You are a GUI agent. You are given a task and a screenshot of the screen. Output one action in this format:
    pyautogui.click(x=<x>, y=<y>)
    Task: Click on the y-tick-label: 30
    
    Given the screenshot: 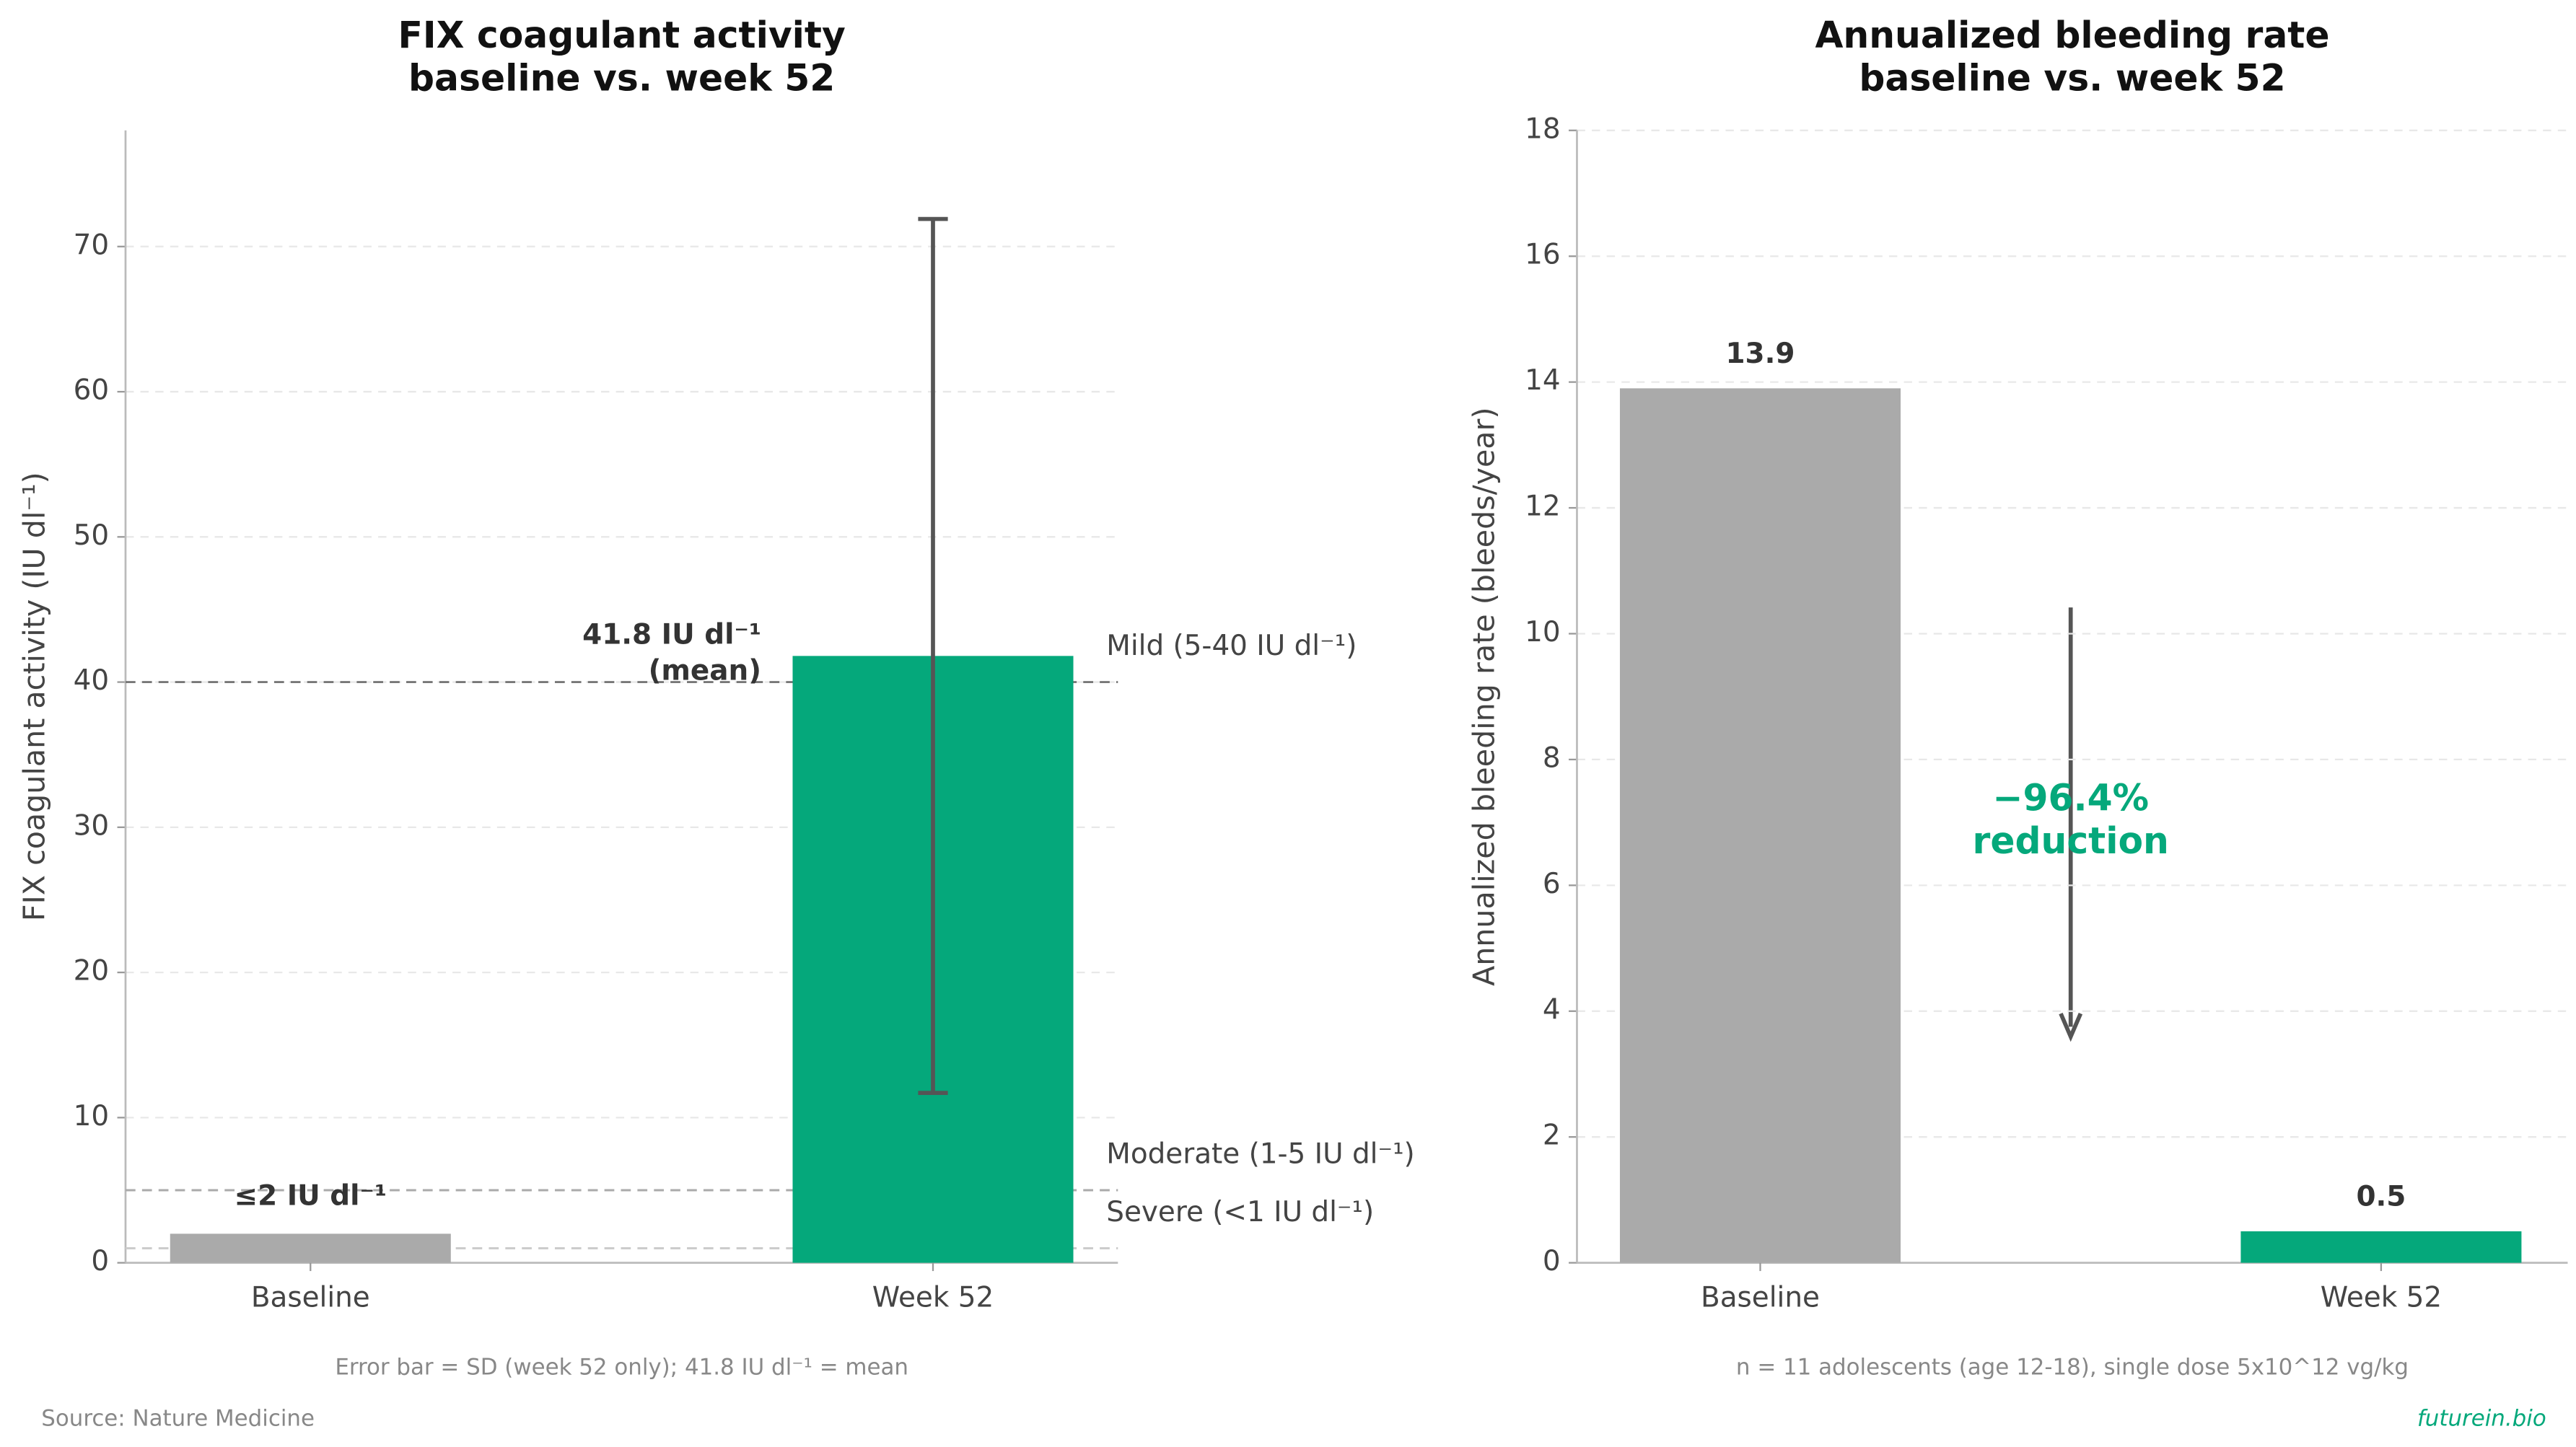 What is the action you would take?
    pyautogui.click(x=92, y=825)
    